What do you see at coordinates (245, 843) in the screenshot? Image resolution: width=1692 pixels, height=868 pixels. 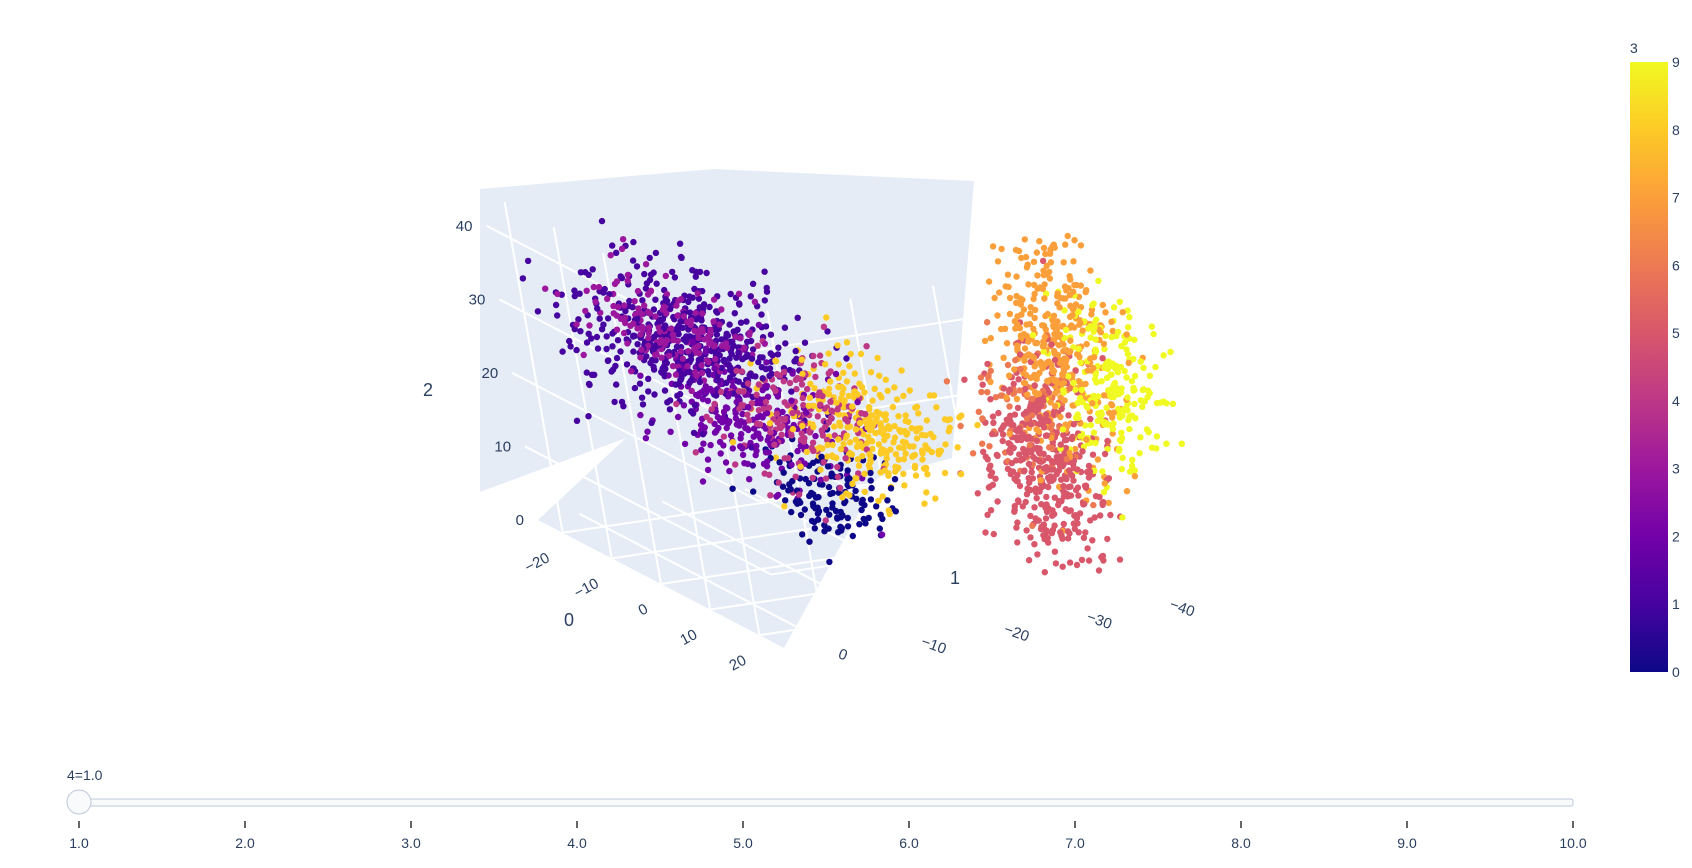 I see `slider-tick-label: 2.0` at bounding box center [245, 843].